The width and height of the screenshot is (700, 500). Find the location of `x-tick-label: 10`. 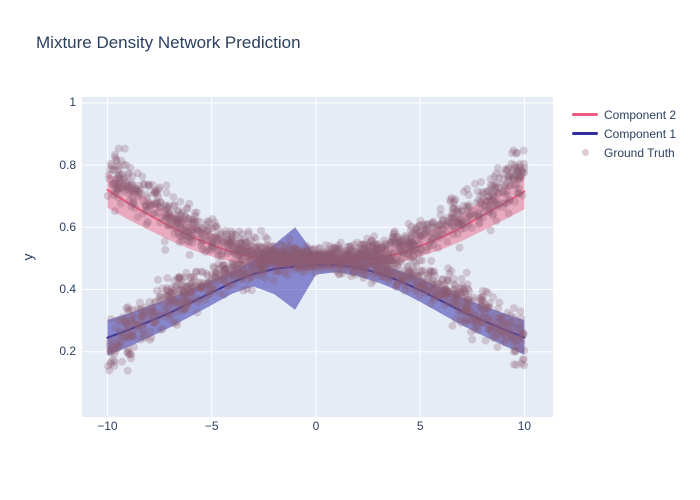

x-tick-label: 10 is located at coordinates (524, 426).